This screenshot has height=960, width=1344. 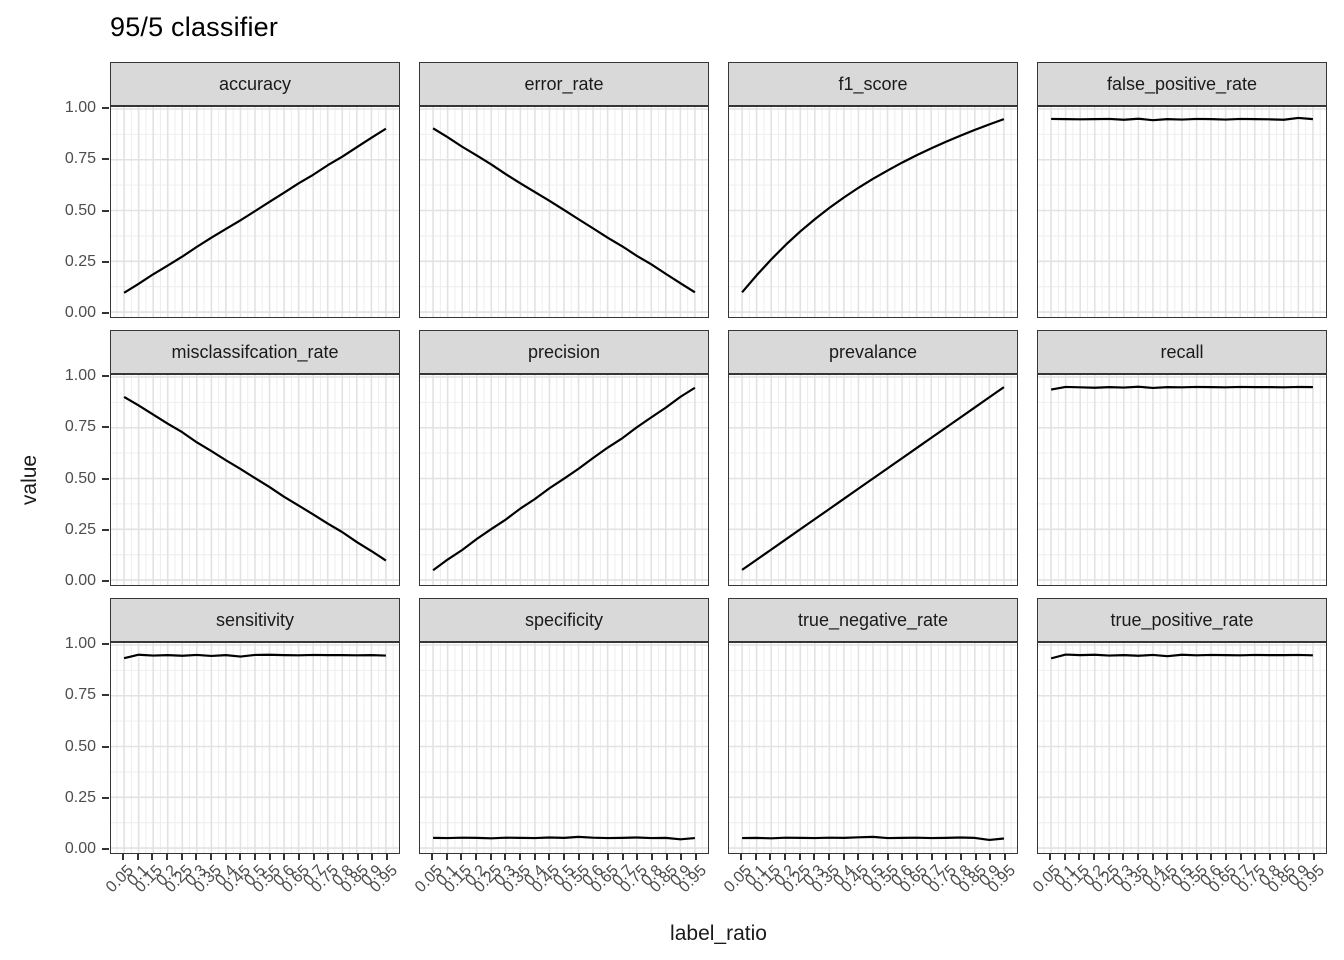 I want to click on x-axis-title: label_ratio, so click(x=718, y=933).